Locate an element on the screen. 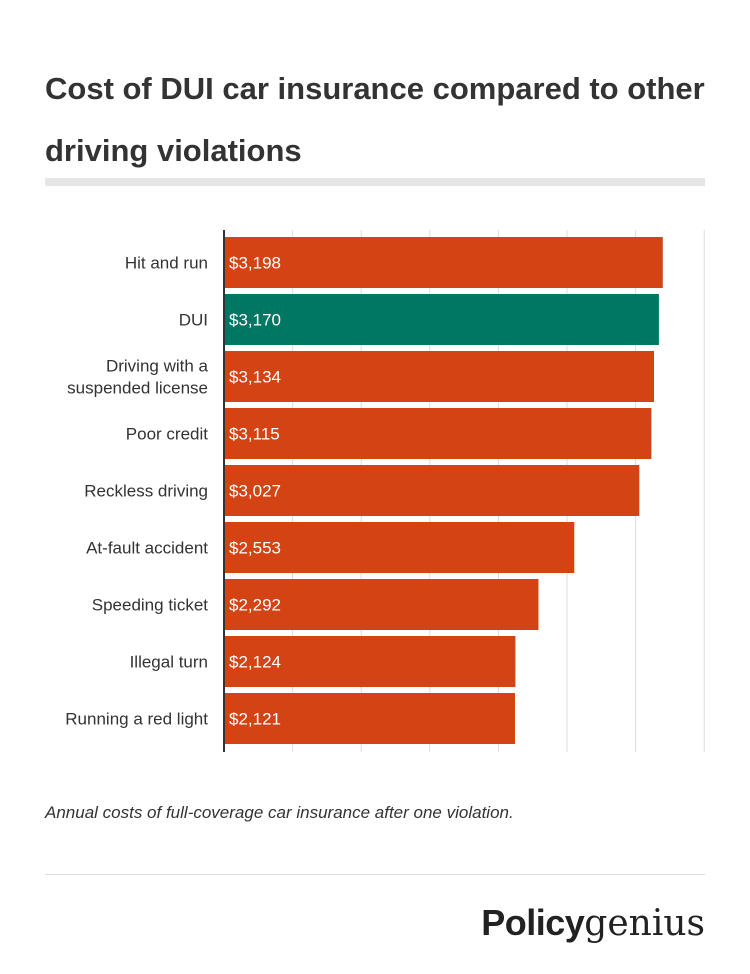  category-label: At-fault accident is located at coordinates (147, 548).